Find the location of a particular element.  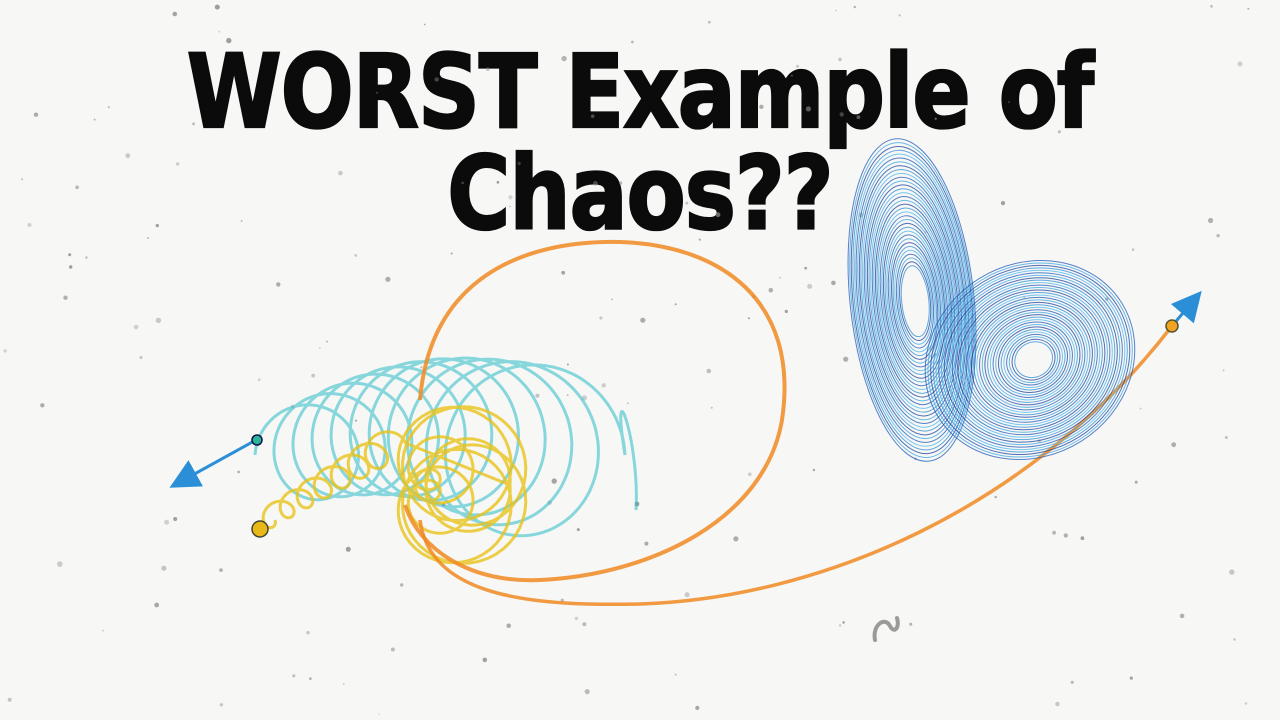

teal-spiral-trajectory is located at coordinates (445, 447).